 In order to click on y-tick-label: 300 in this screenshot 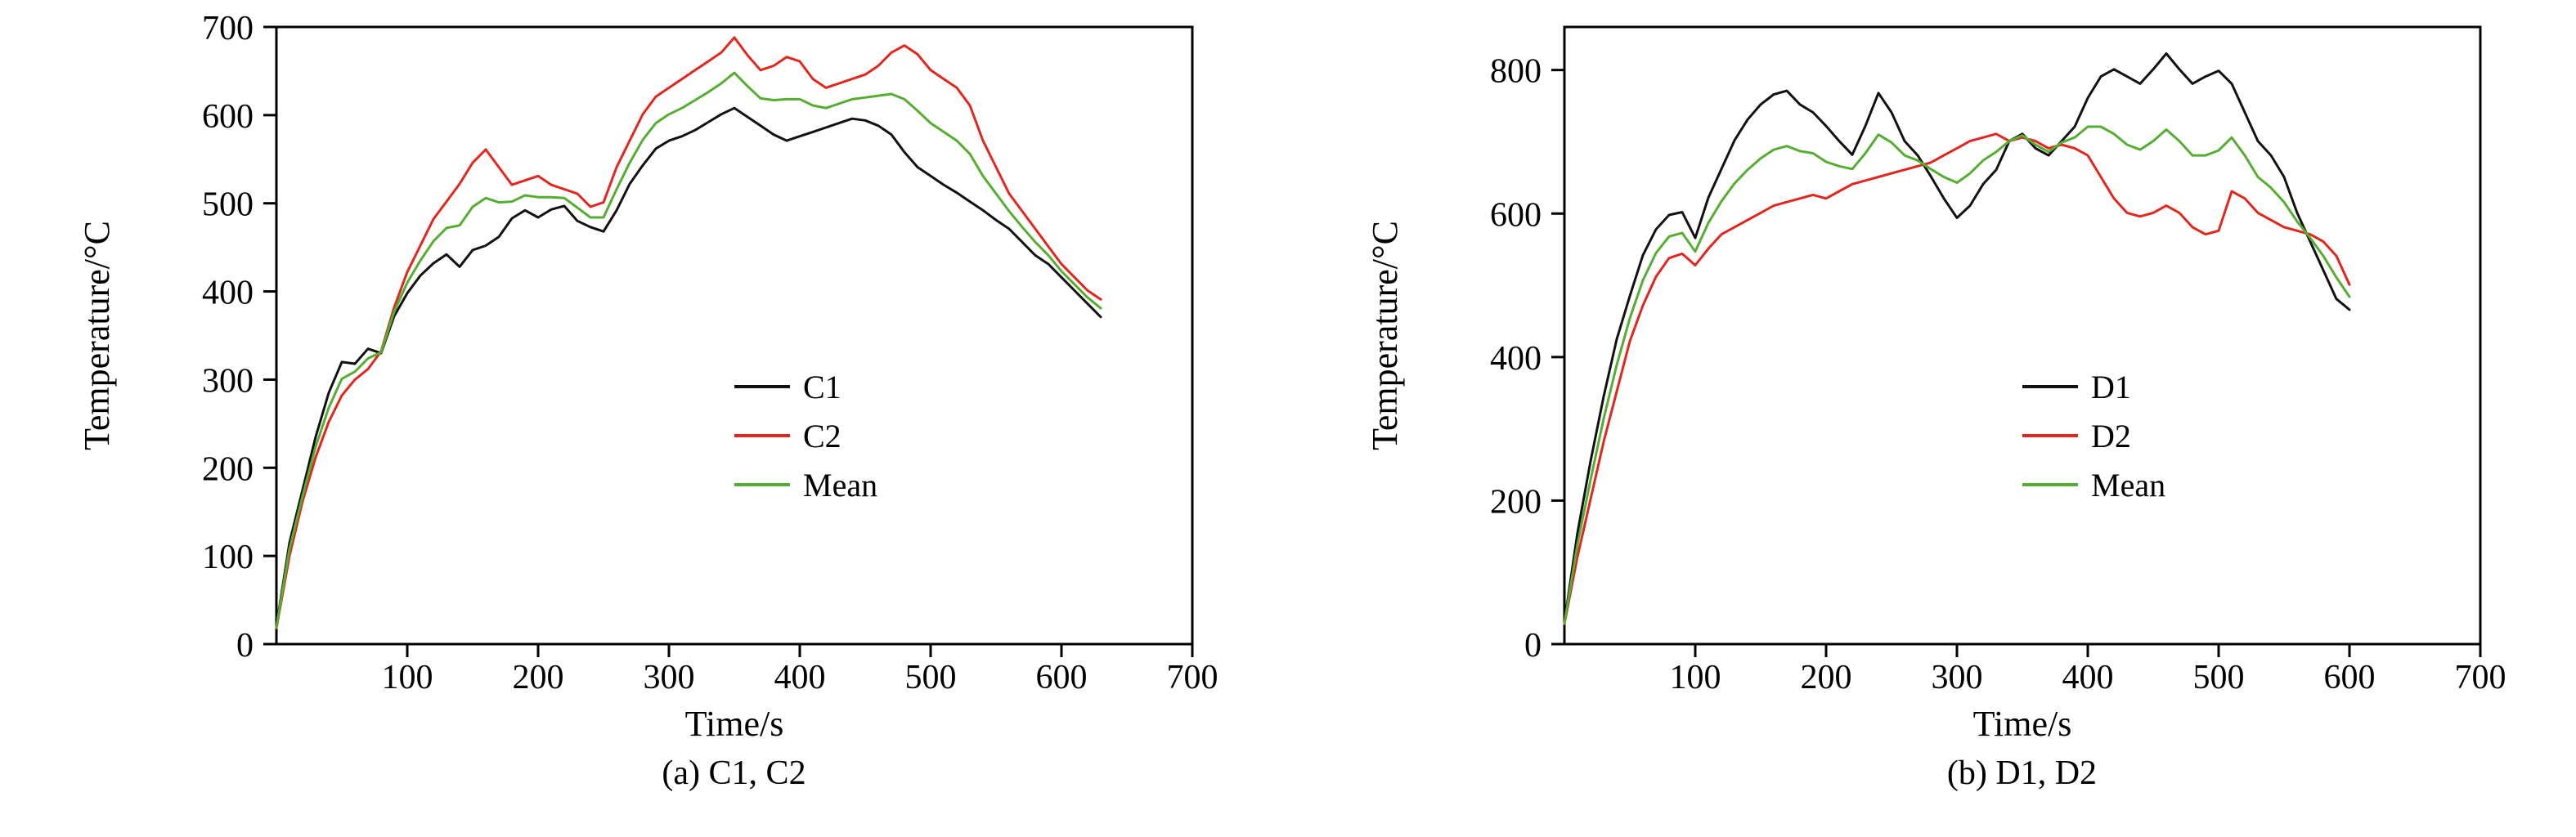, I will do `click(228, 381)`.